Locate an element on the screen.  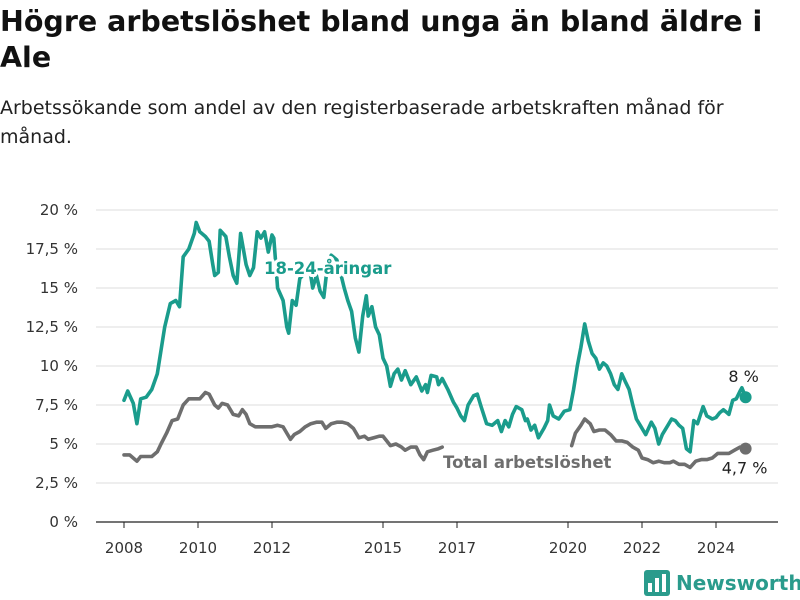
x-tick-label: 2022 is located at coordinates (642, 548).